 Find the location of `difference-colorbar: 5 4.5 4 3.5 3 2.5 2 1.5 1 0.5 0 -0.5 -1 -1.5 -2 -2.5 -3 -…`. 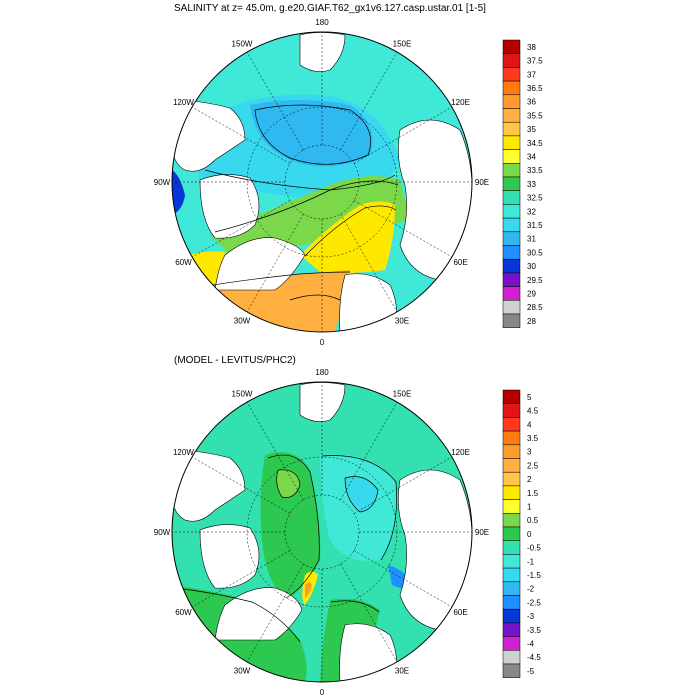

difference-colorbar: 5 4.5 4 3.5 3 2.5 2 1.5 1 0.5 0 -0.5 -1 -1.5 -2 -2.5 -3 -… is located at coordinates (521, 533).